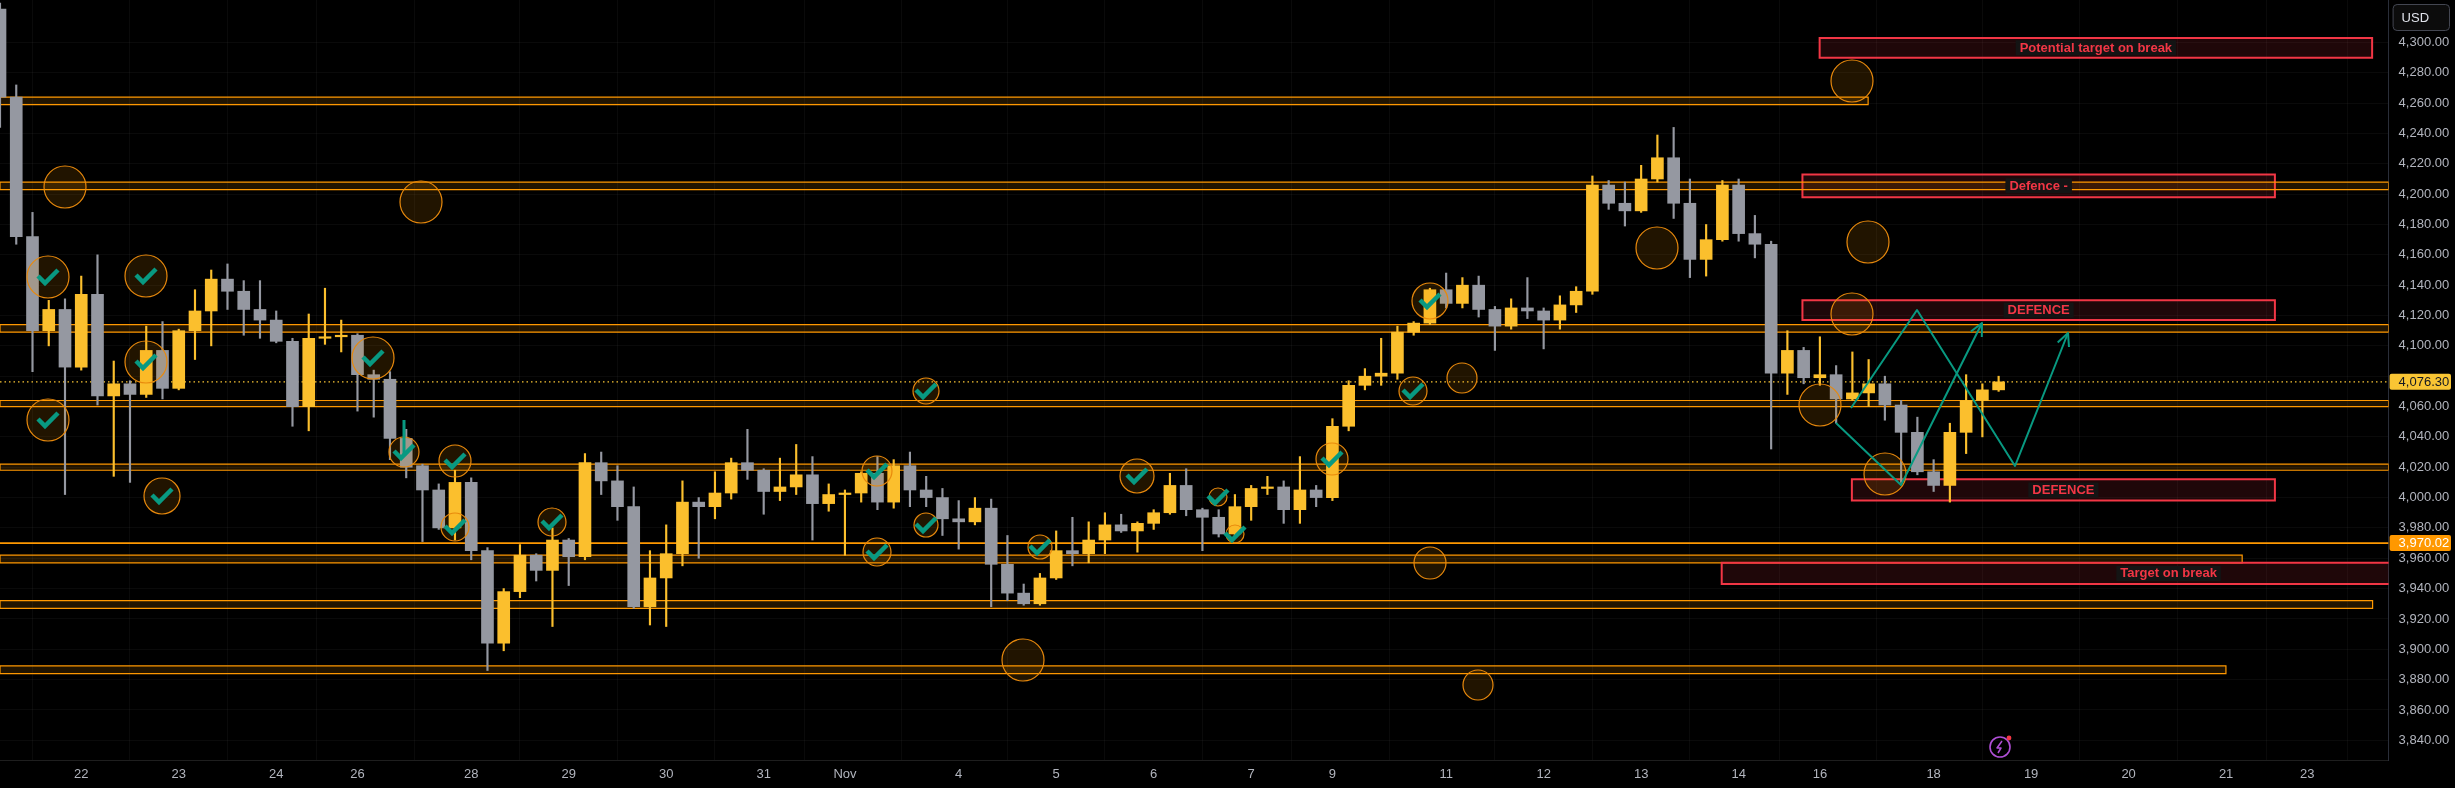 Image resolution: width=2455 pixels, height=788 pixels. What do you see at coordinates (1154, 774) in the screenshot?
I see `x-tick-label: 6` at bounding box center [1154, 774].